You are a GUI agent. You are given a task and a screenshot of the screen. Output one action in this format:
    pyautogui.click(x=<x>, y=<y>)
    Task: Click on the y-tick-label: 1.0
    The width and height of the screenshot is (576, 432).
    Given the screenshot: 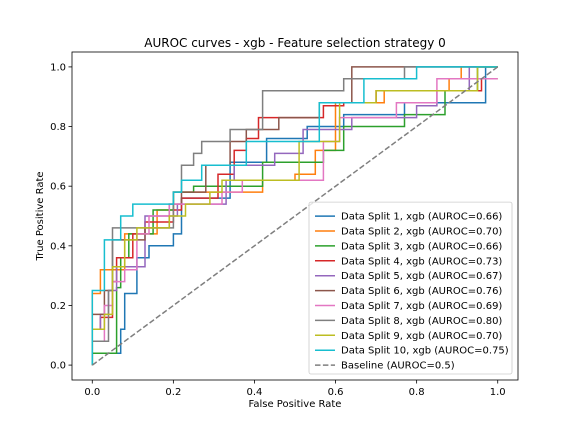 What is the action you would take?
    pyautogui.click(x=58, y=67)
    